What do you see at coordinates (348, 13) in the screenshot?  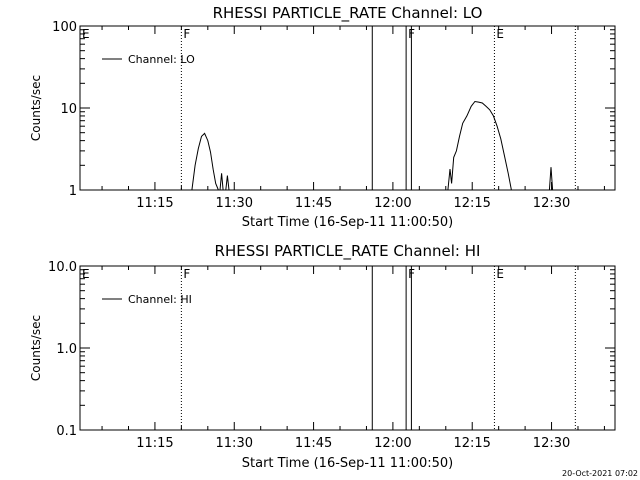 I see `chart-title: RHESSI PARTICLE_RATE Channel: LO` at bounding box center [348, 13].